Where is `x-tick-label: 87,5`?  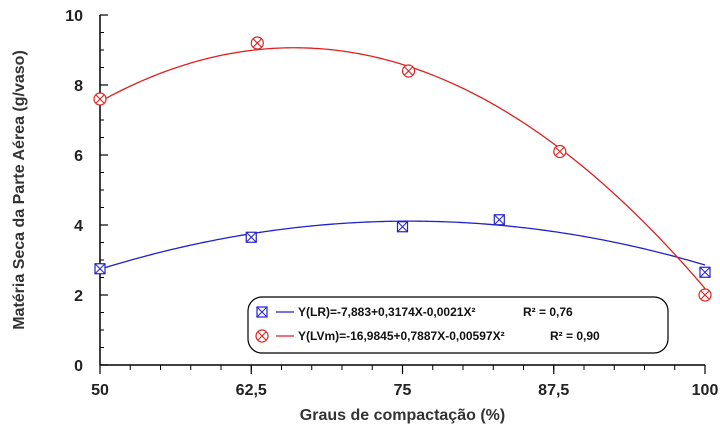 x-tick-label: 87,5 is located at coordinates (553, 390).